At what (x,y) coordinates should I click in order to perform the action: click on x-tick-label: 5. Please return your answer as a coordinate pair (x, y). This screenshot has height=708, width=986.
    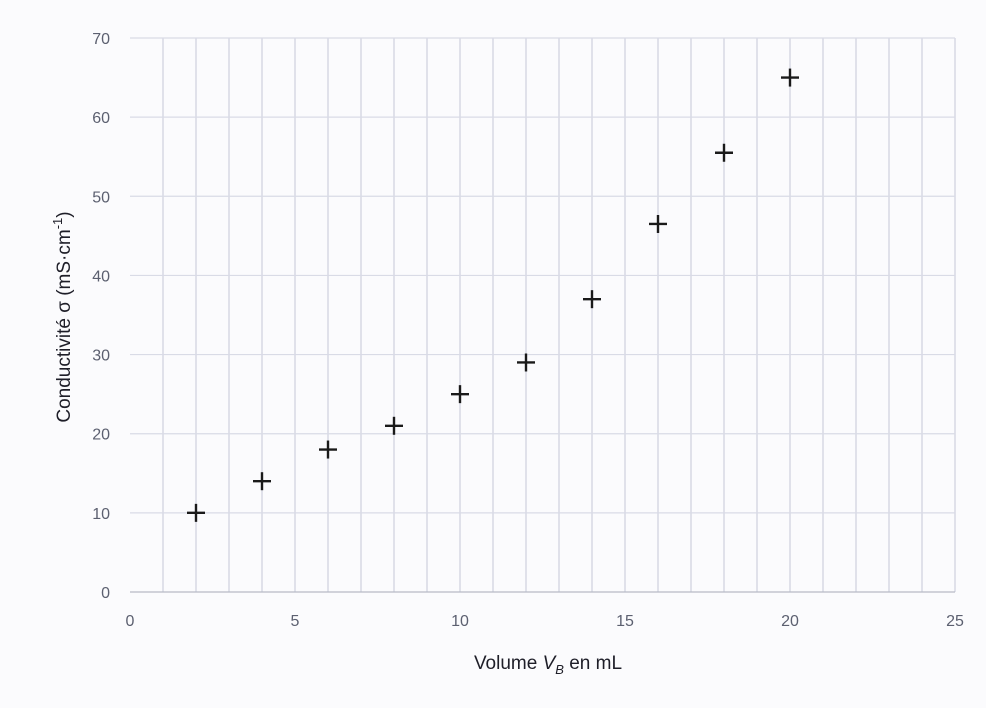
    Looking at the image, I should click on (295, 621).